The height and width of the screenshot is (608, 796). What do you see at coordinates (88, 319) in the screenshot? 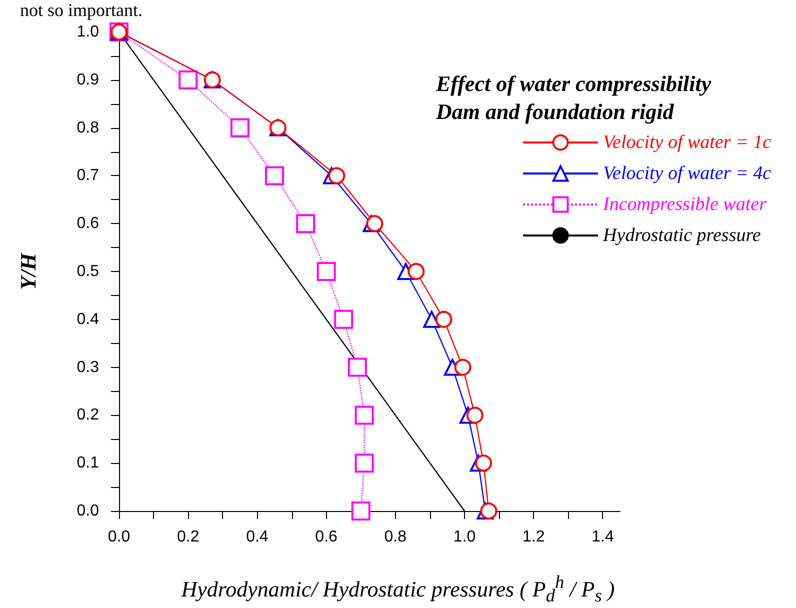
I see `y-tick-label: 0.4` at bounding box center [88, 319].